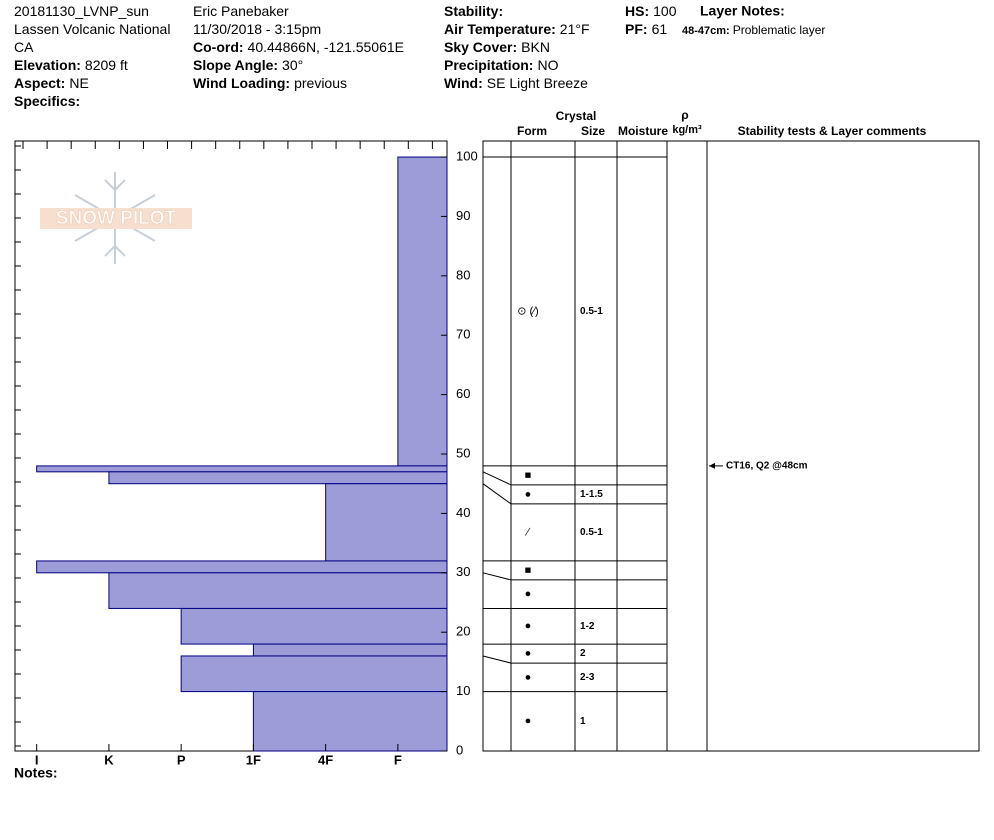 The height and width of the screenshot is (840, 994). What do you see at coordinates (660, 29) in the screenshot?
I see `field-value: 61` at bounding box center [660, 29].